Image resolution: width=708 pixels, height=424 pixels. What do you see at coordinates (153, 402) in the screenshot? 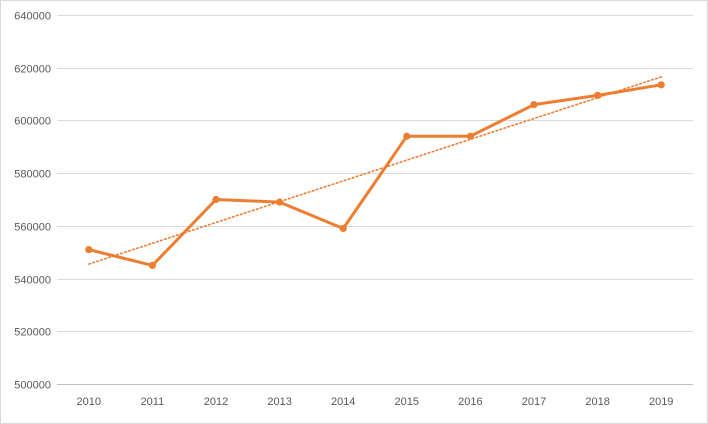
I see `x-tick-label: 2011` at bounding box center [153, 402].